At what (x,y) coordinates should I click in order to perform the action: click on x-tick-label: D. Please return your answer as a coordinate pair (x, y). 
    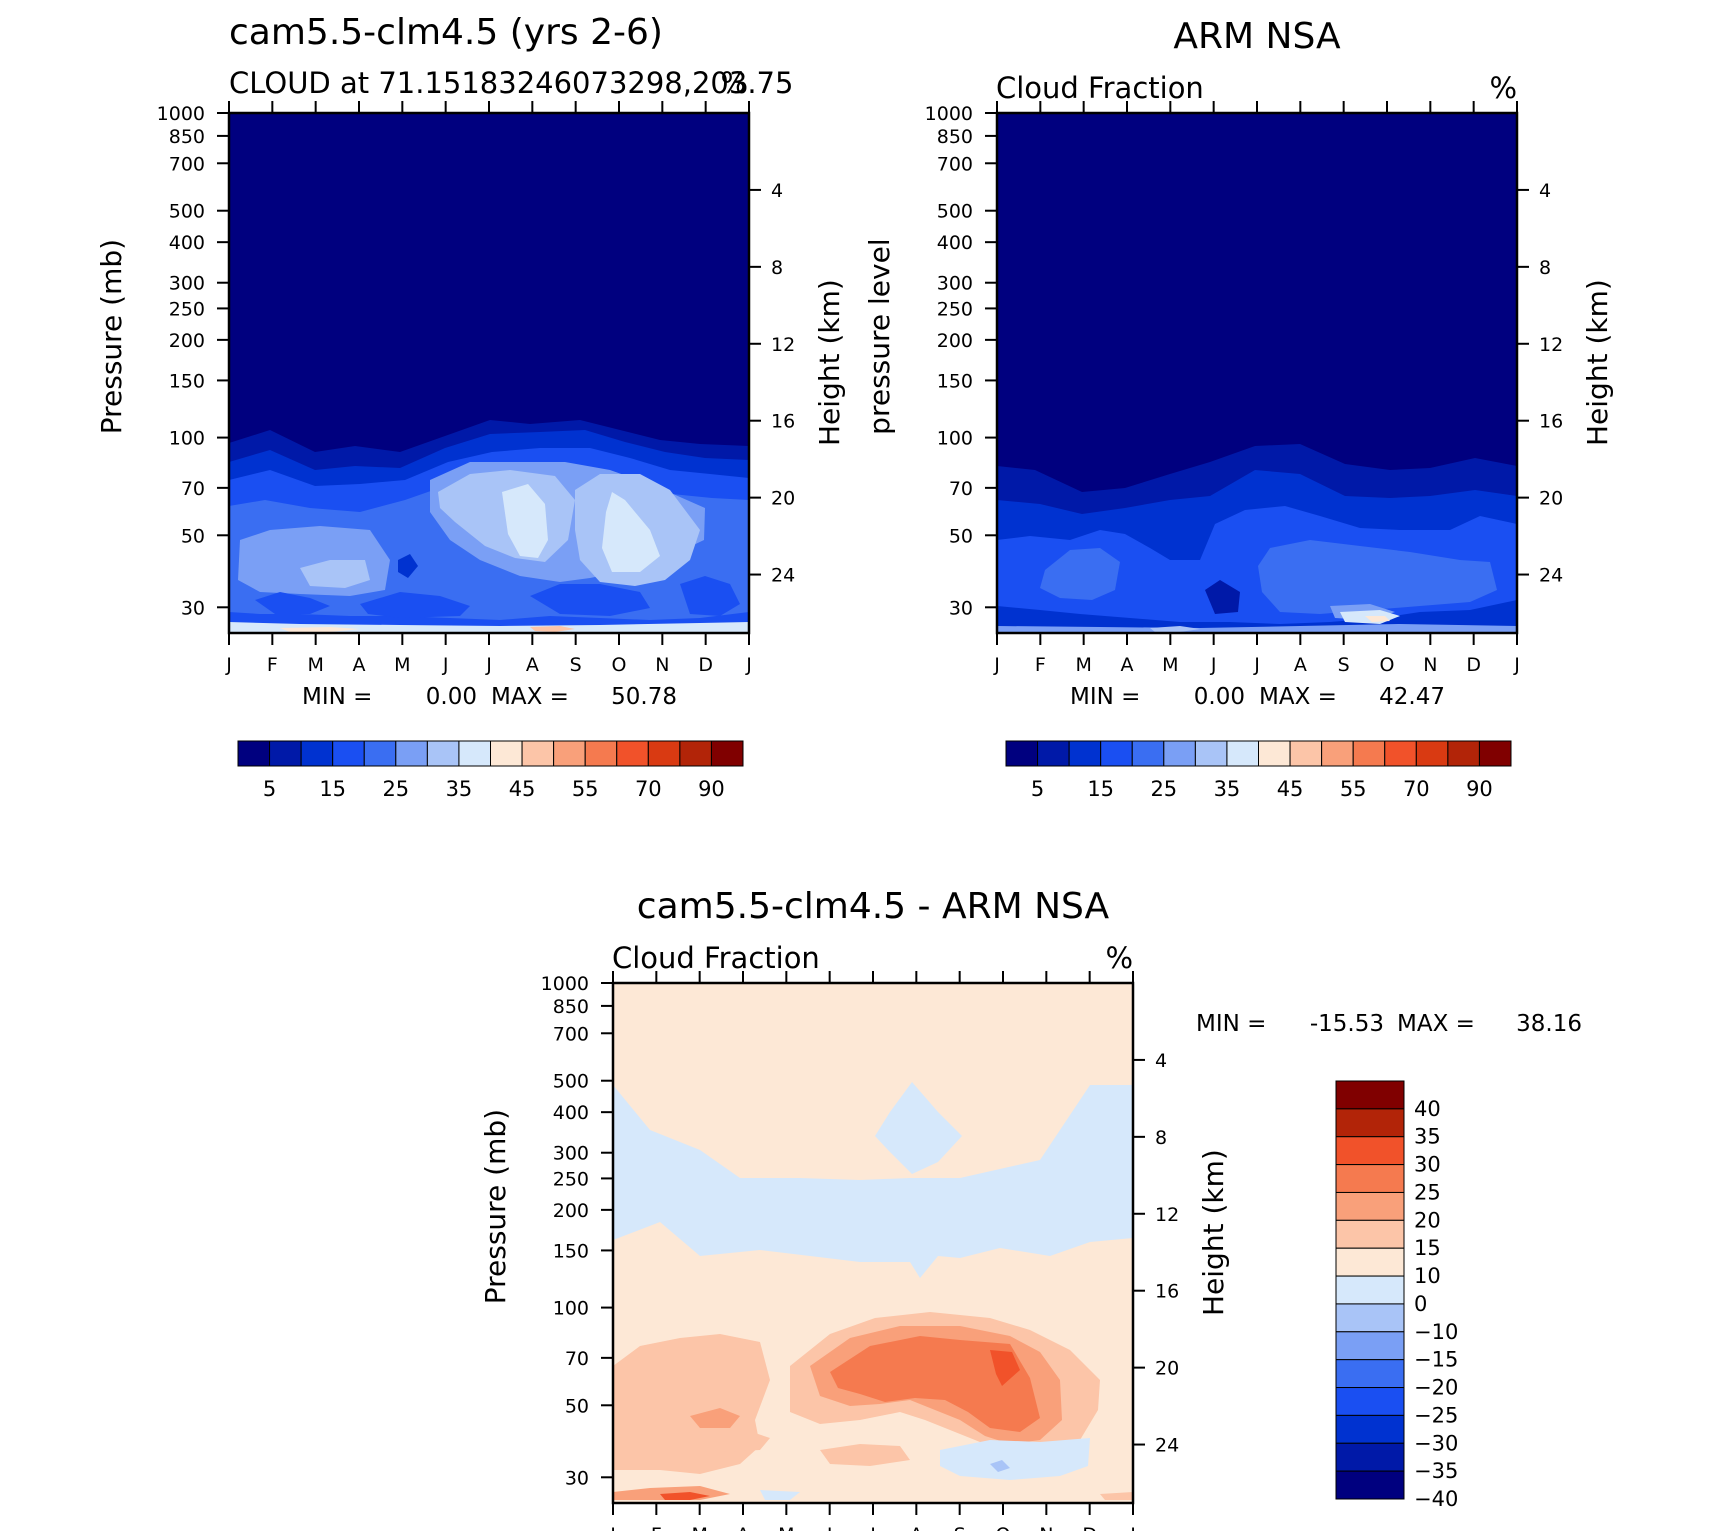
    Looking at the image, I should click on (705, 665).